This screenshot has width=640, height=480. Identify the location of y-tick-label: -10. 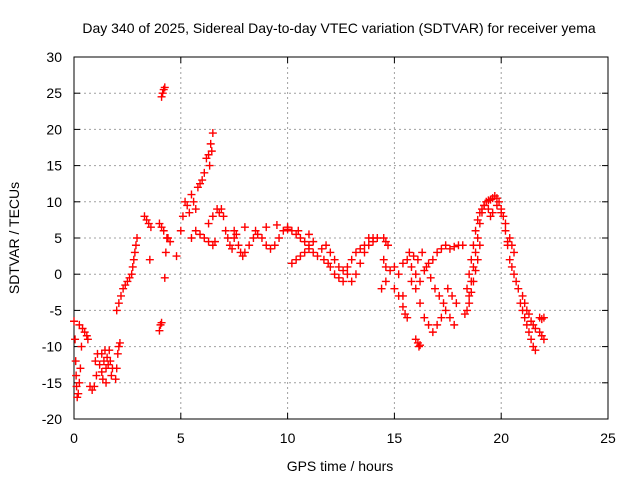
(52, 347).